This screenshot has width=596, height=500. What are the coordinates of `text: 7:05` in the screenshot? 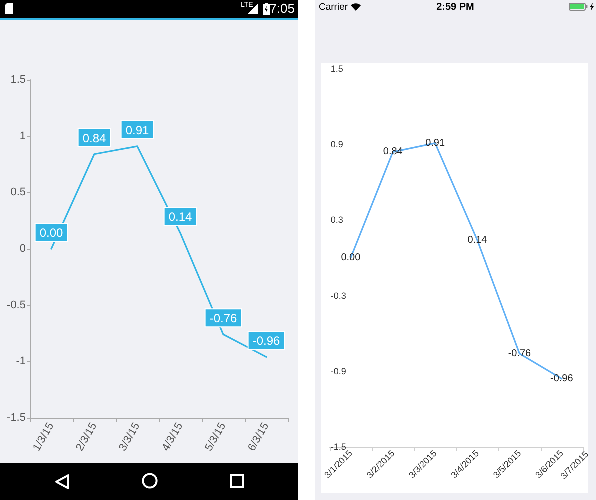 It's located at (282, 8).